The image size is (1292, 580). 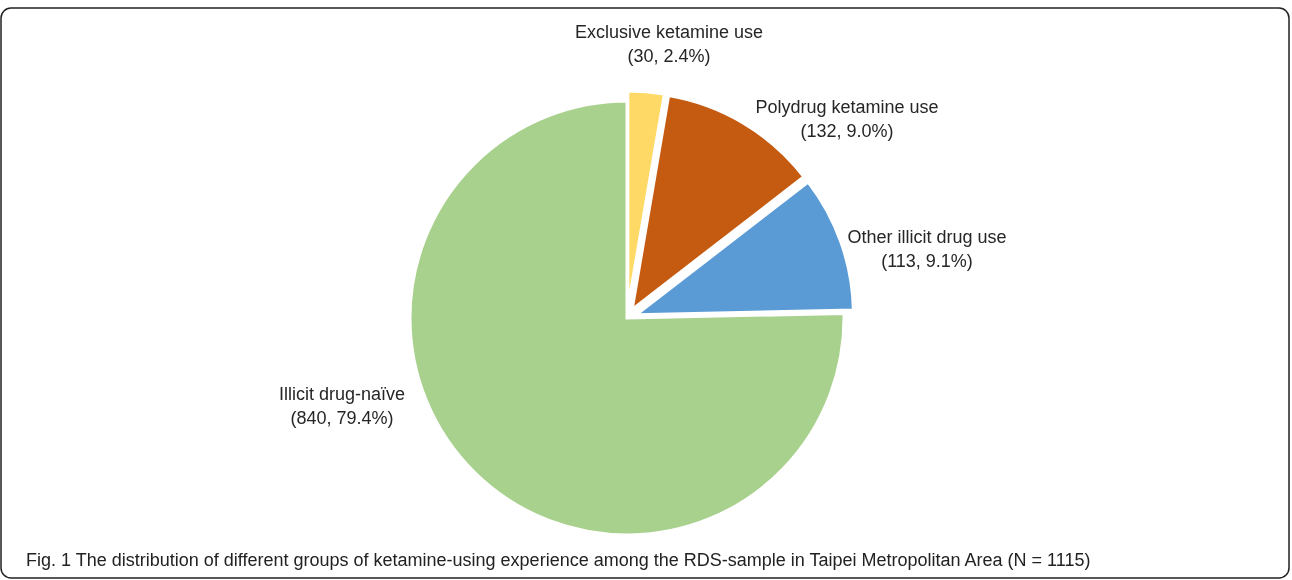 I want to click on slice-label: Other illicit drug use, so click(x=927, y=237).